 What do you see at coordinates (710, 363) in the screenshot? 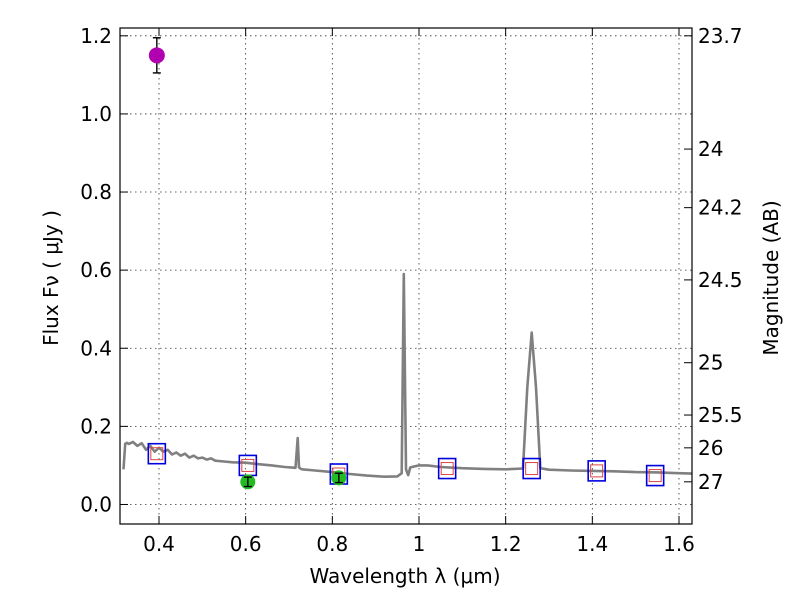
I see `y2-tick-label: 25` at bounding box center [710, 363].